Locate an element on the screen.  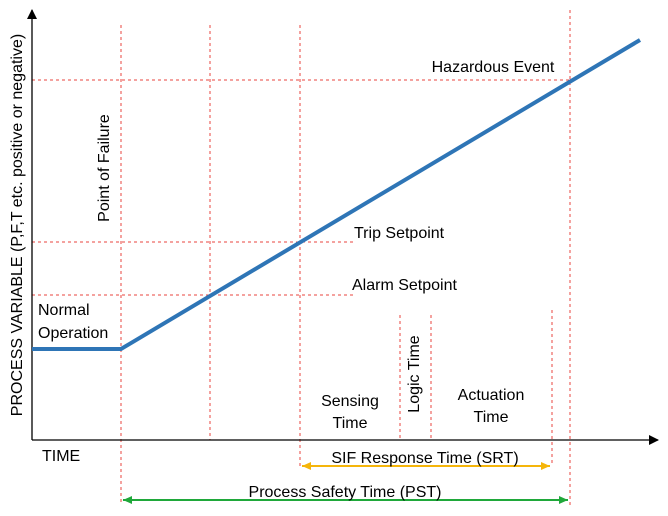
level-label: Alarm Setpoint is located at coordinates (404, 285).